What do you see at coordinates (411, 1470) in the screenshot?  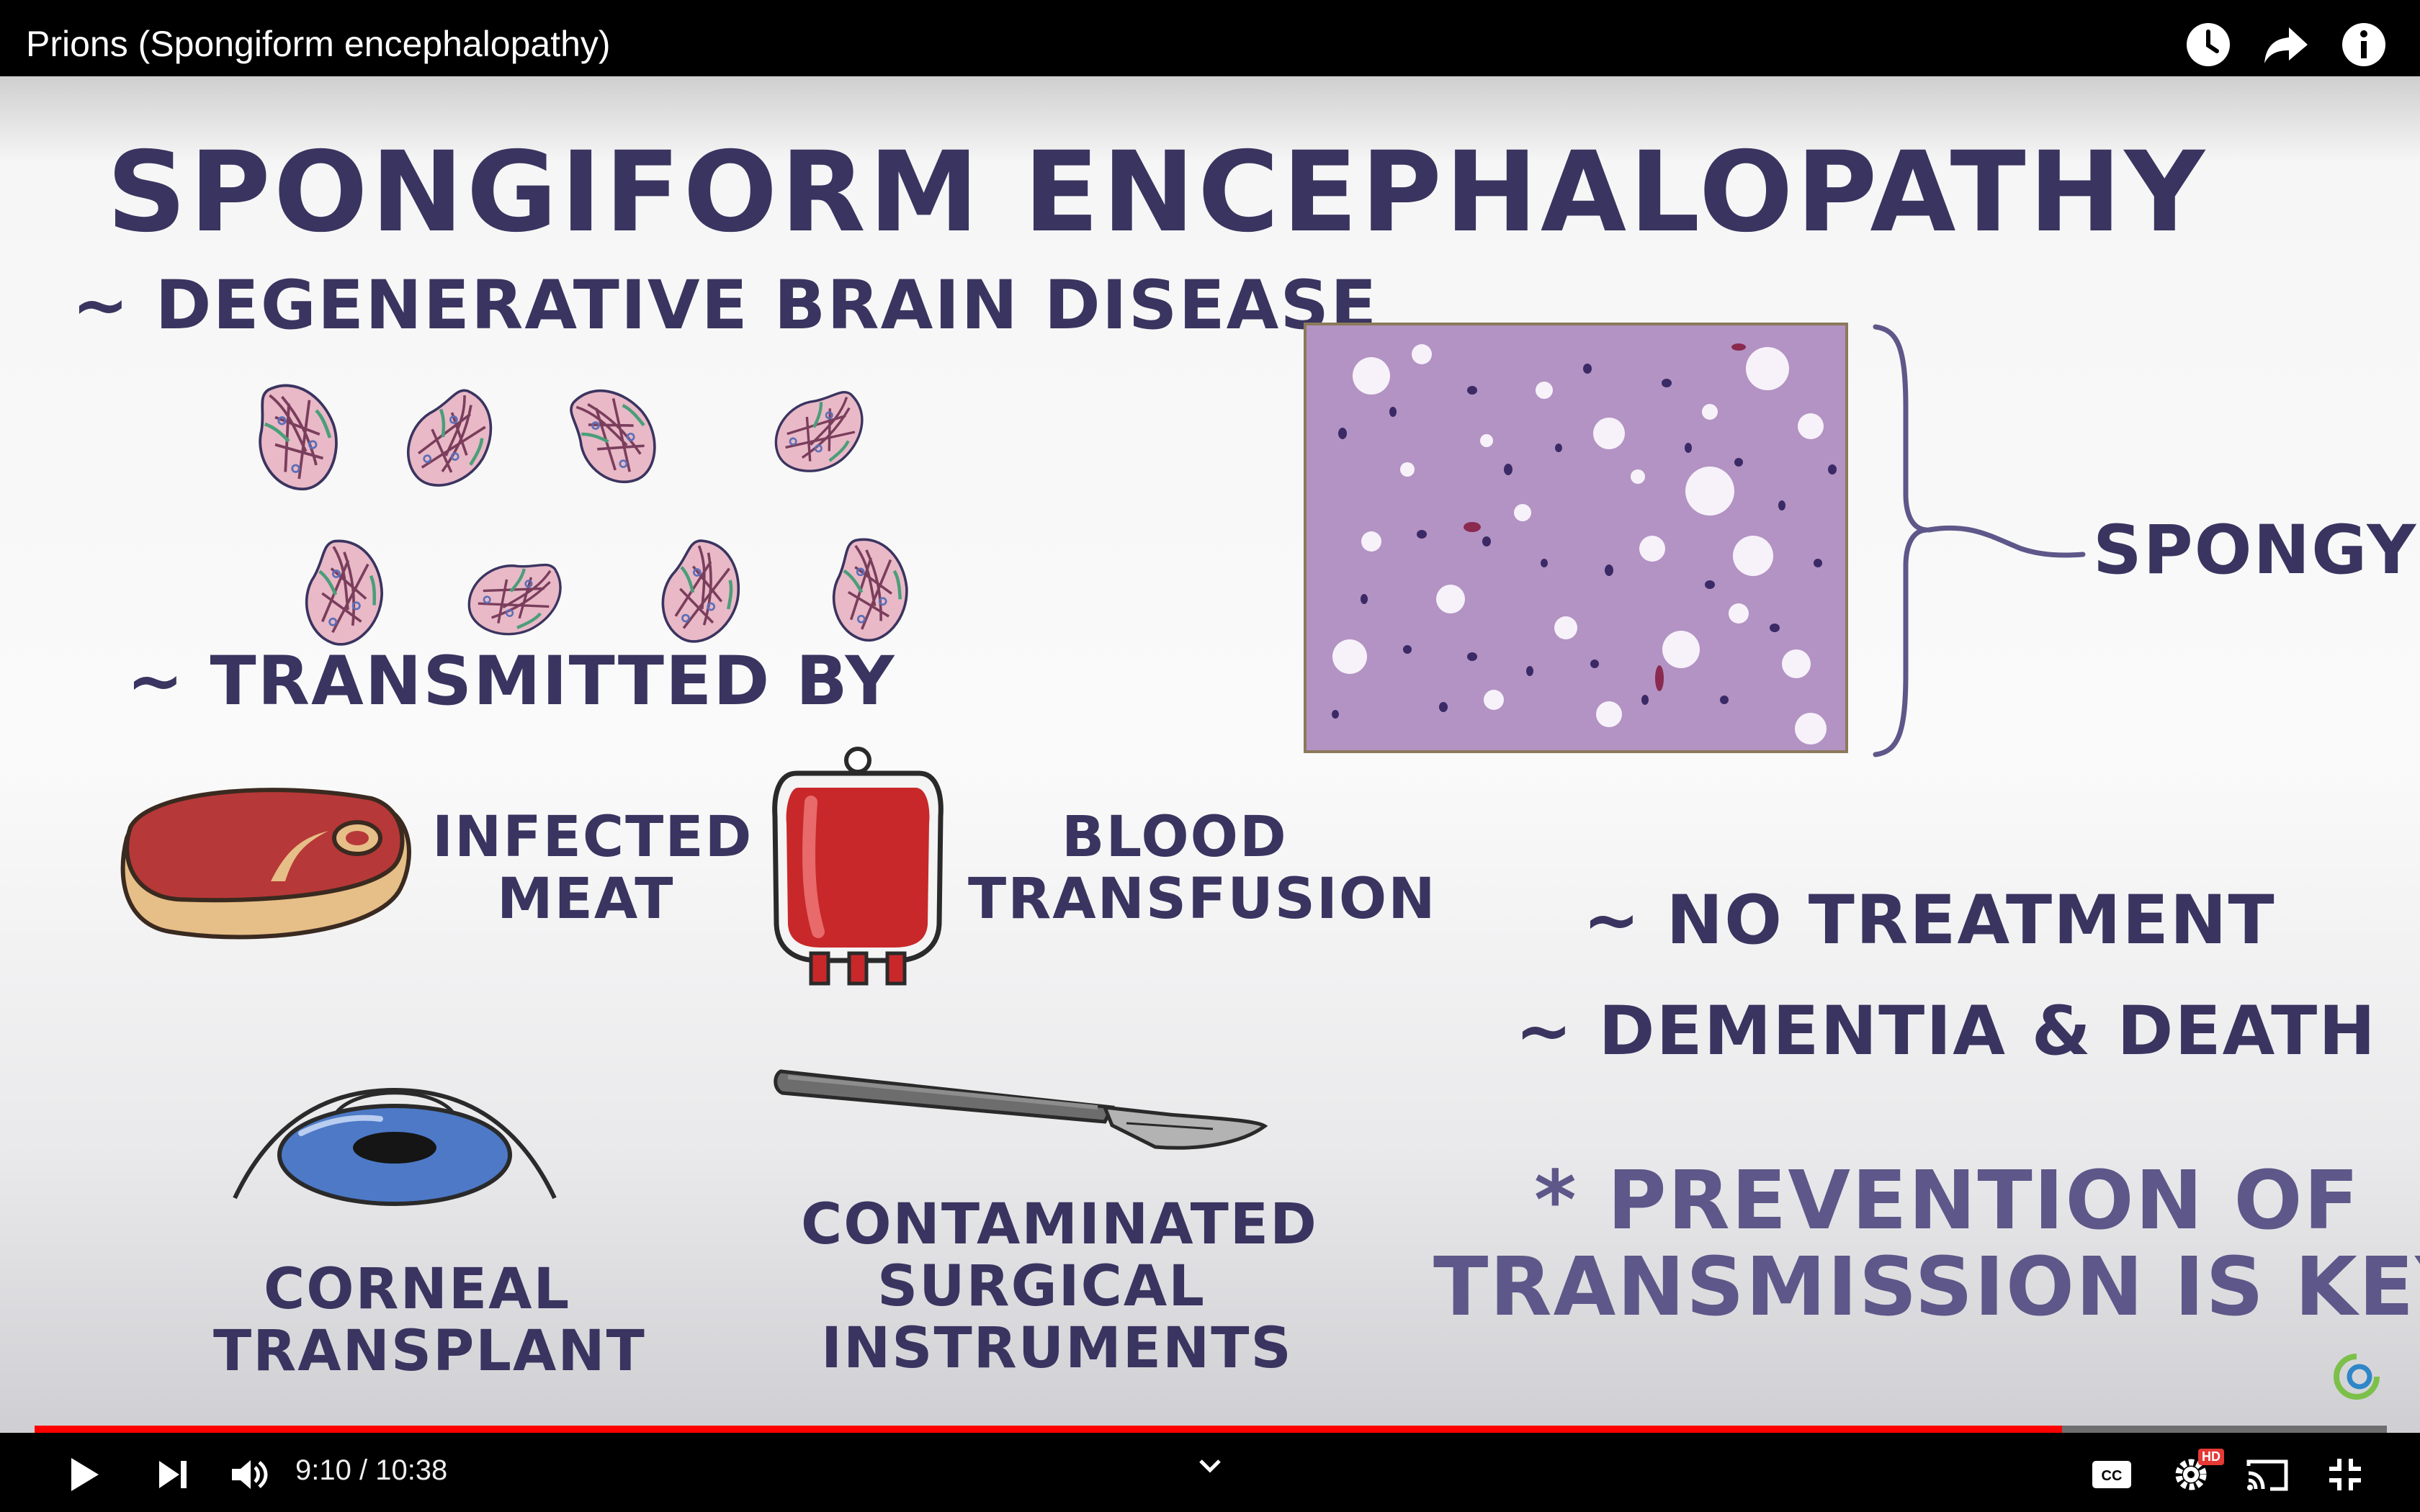 I see `duration: 10:38` at bounding box center [411, 1470].